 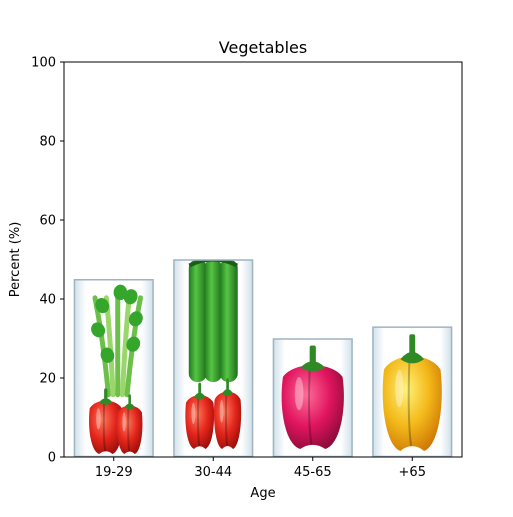 I want to click on x-tick-label: 45-65, so click(x=313, y=472).